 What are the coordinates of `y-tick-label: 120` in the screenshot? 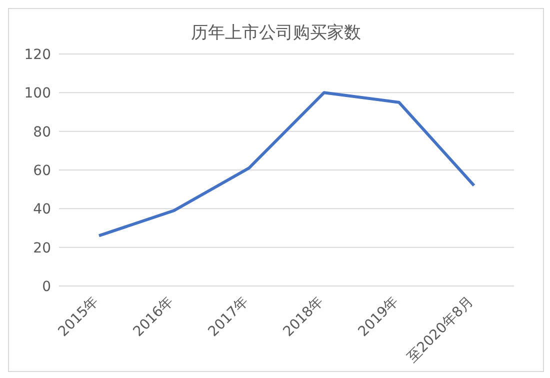 It's located at (37, 54).